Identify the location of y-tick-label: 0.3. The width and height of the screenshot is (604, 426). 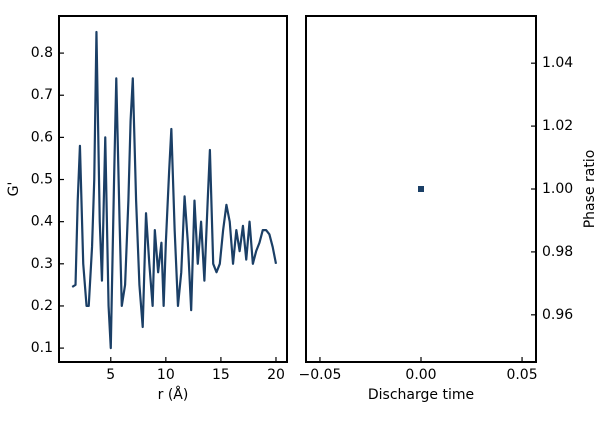
(42, 264).